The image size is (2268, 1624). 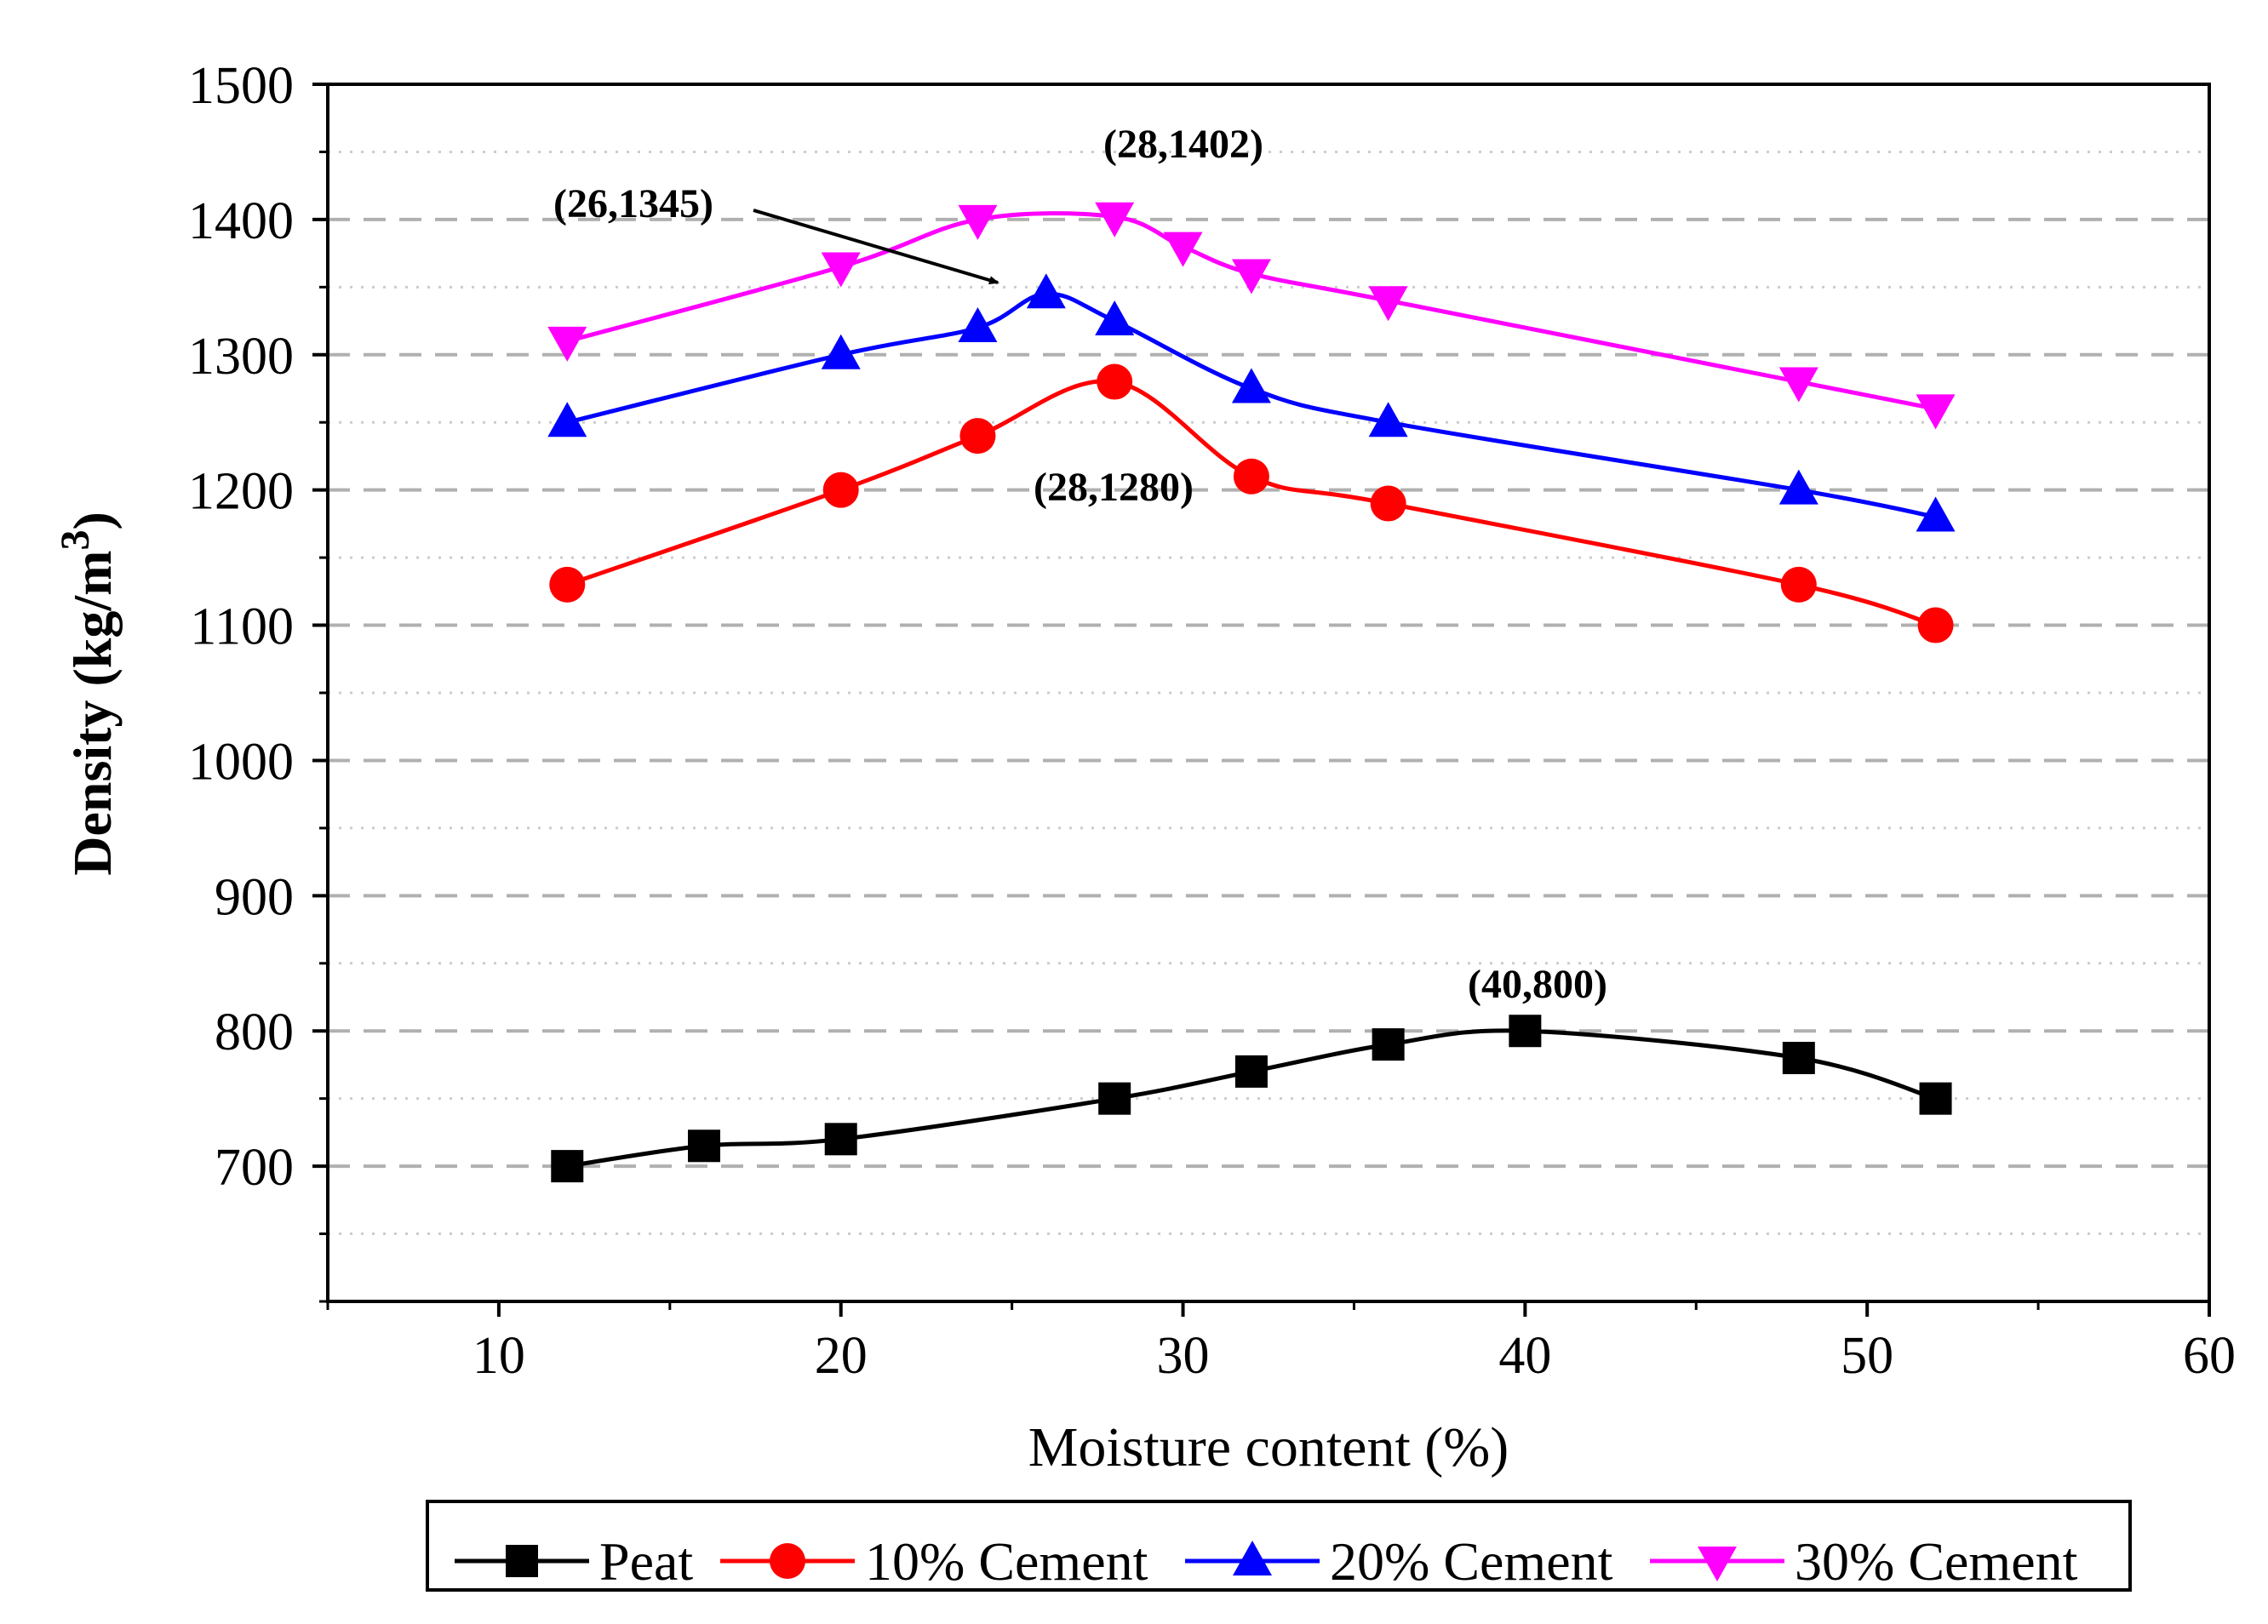 I want to click on annotation-arrow, so click(x=876, y=246).